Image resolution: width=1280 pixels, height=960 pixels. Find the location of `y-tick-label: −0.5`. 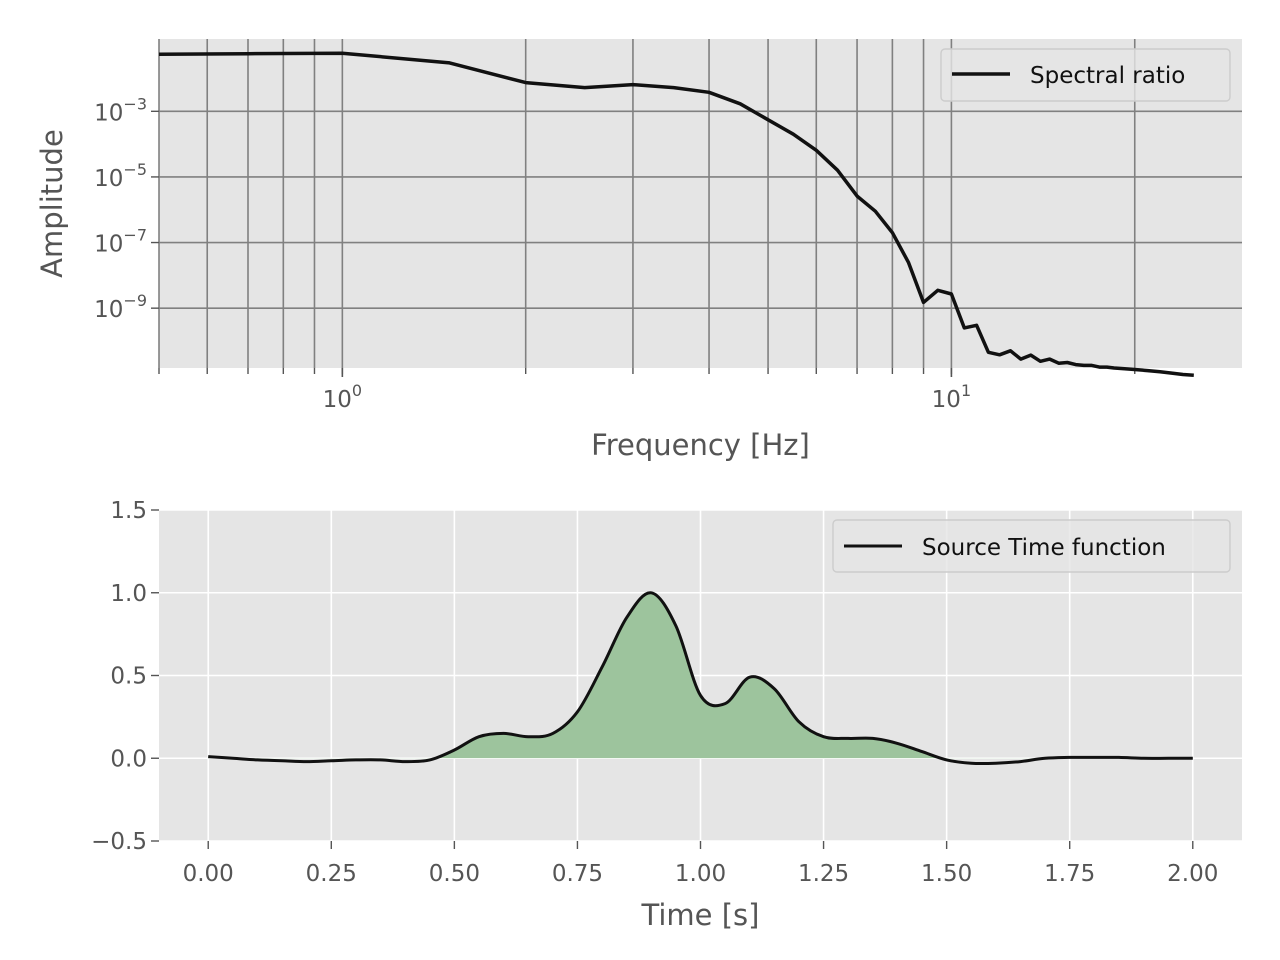

y-tick-label: −0.5 is located at coordinates (119, 842).